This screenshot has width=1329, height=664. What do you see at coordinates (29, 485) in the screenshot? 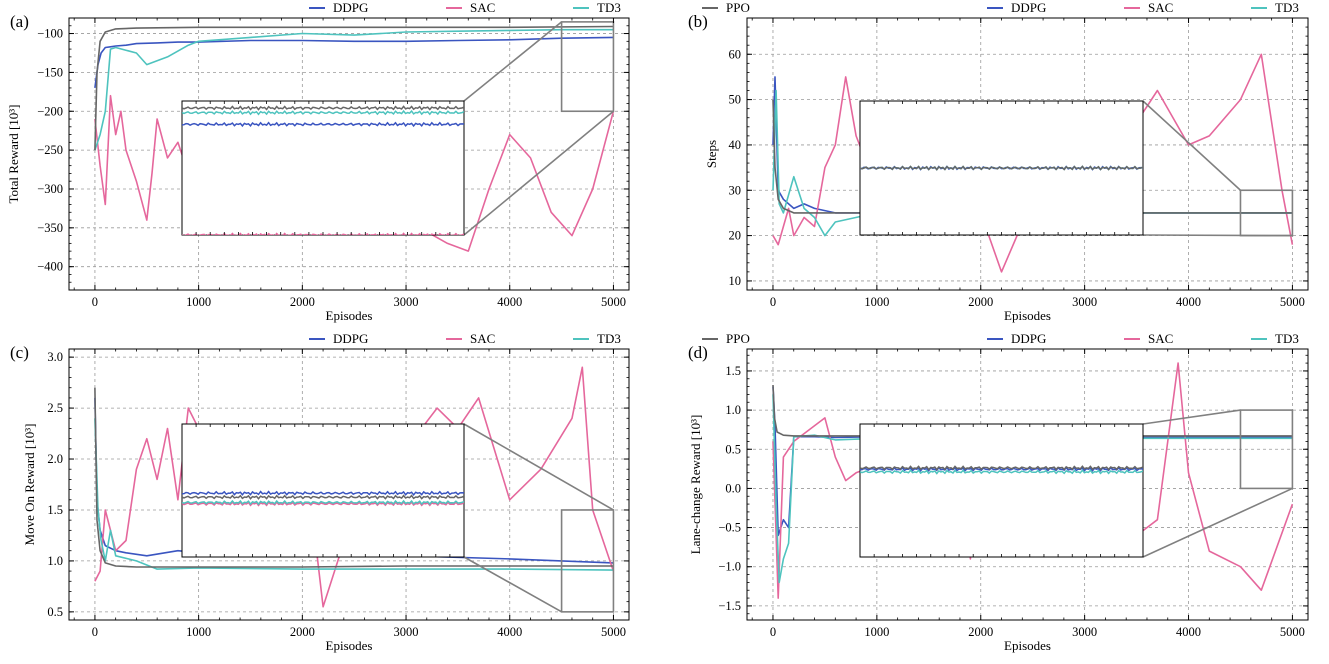
I see `y-axis-label: Move On Reward [10³]` at bounding box center [29, 485].